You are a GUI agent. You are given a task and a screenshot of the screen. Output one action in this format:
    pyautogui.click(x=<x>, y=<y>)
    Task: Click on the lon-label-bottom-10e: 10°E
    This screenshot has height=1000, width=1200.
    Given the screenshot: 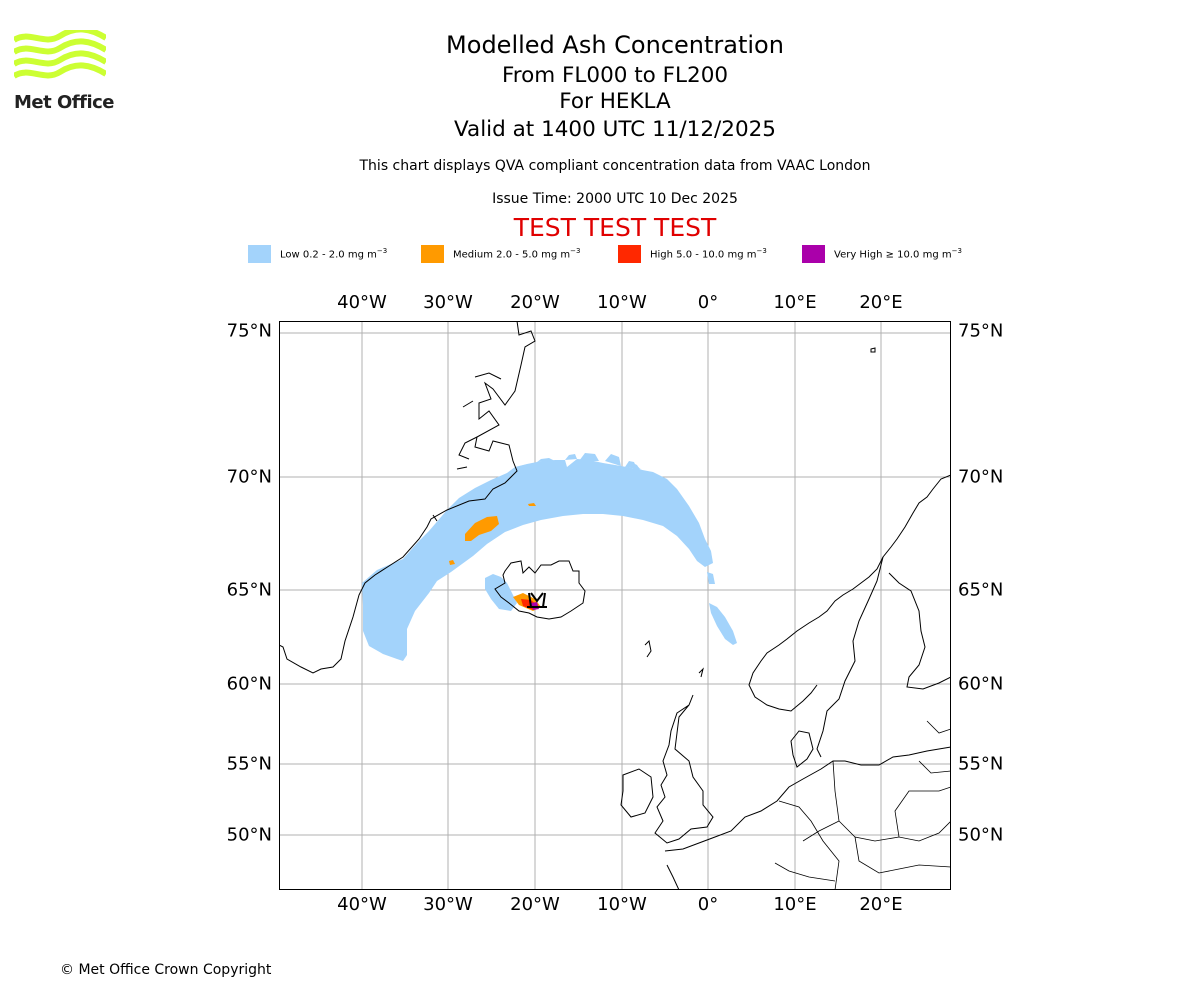 What is the action you would take?
    pyautogui.click(x=795, y=904)
    